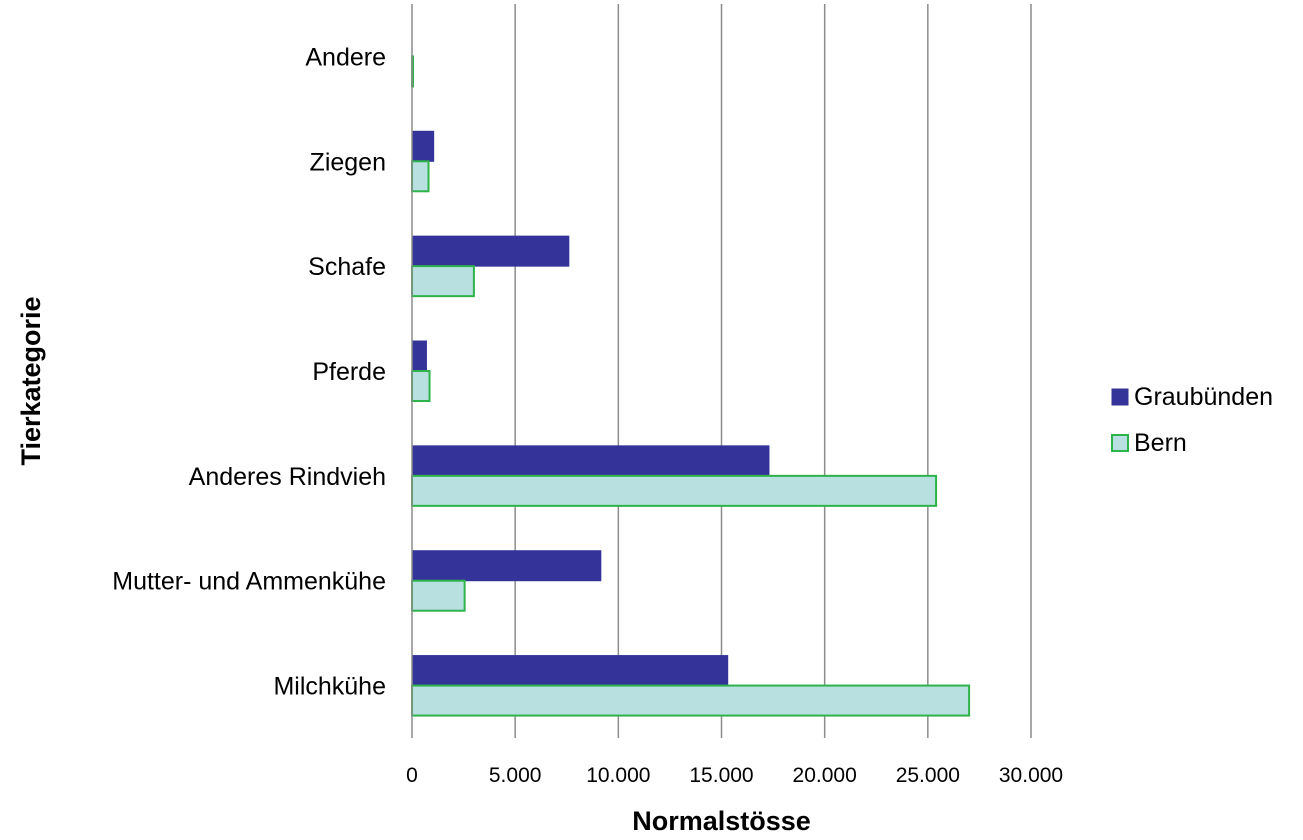  Describe the element at coordinates (348, 162) in the screenshot. I see `y-category-label: Ziegen` at that location.